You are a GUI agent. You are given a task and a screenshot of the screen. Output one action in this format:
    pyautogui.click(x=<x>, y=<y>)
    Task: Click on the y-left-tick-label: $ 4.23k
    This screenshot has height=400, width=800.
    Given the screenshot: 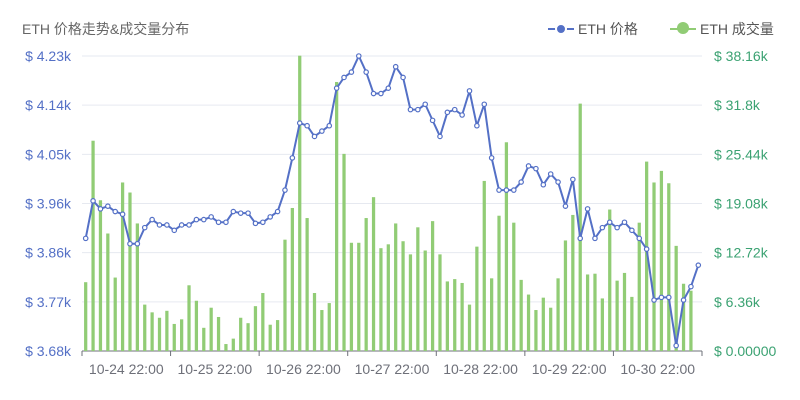 What is the action you would take?
    pyautogui.click(x=48, y=56)
    